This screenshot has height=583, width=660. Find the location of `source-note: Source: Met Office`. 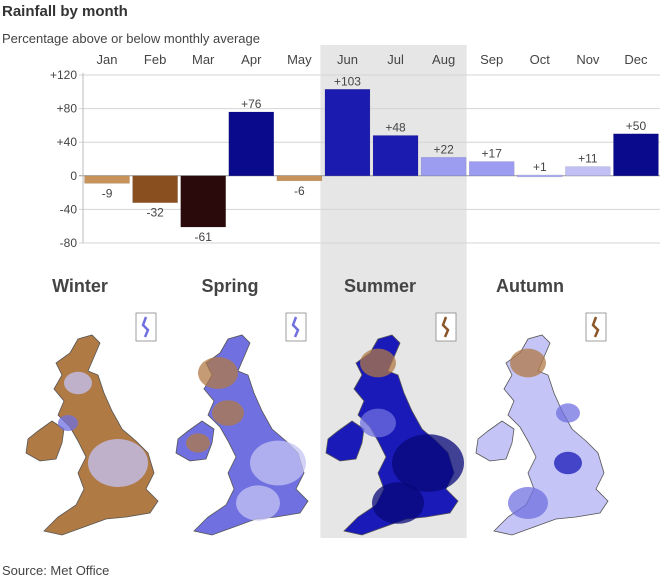

source-note: Source: Met Office is located at coordinates (56, 570).